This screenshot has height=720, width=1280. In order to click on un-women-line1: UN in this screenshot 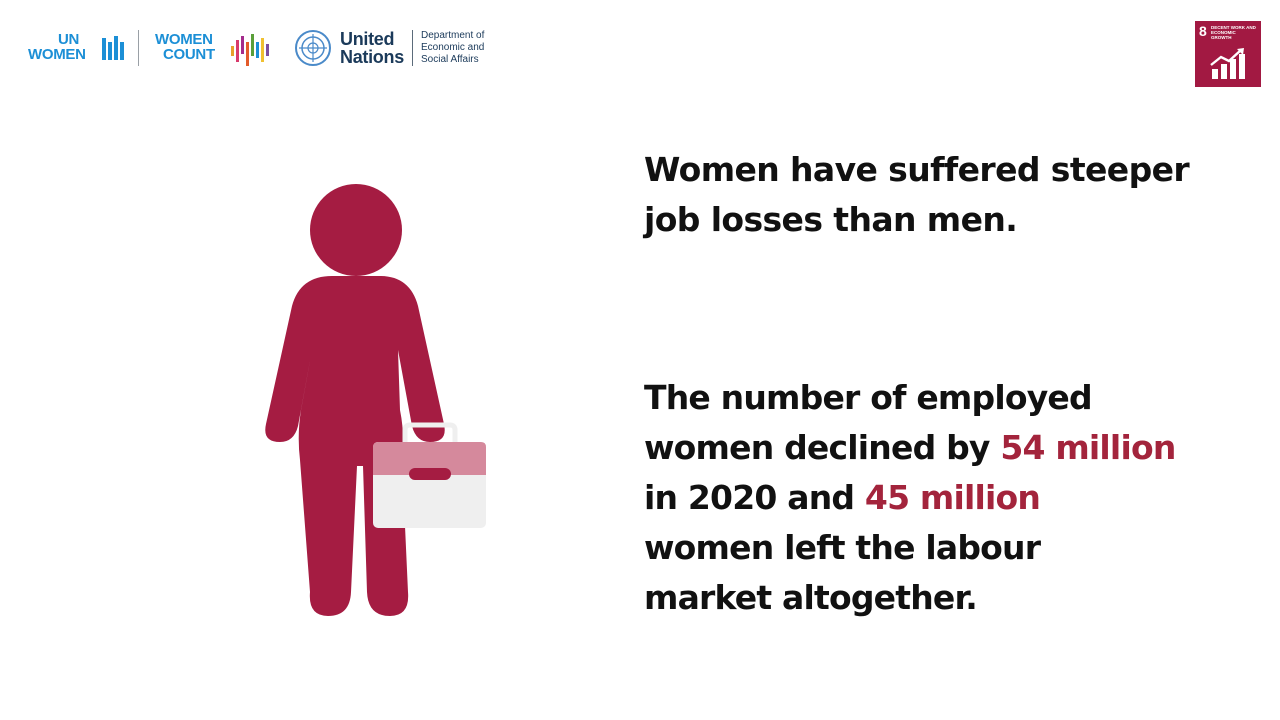, I will do `click(69, 39)`.